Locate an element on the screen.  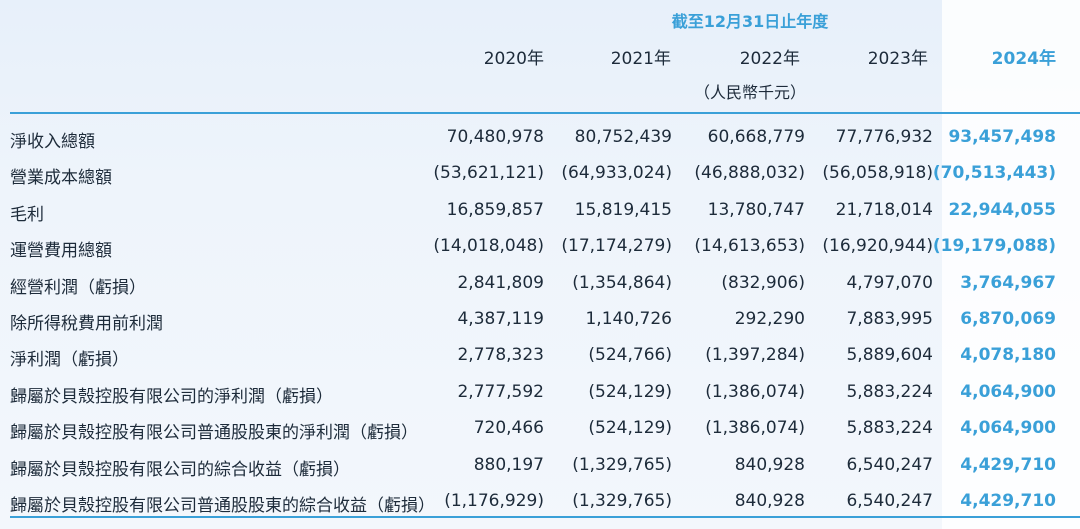
value-2024: (70,513,443) is located at coordinates (994, 173).